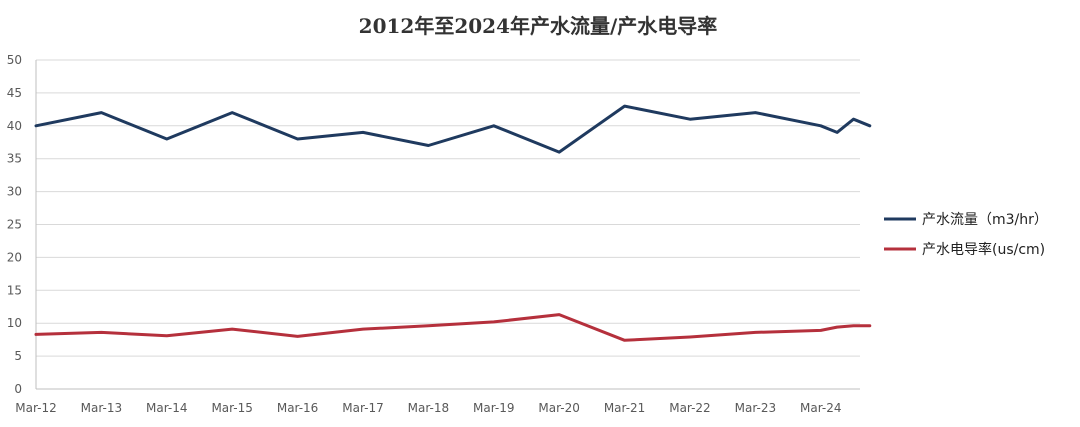 This screenshot has width=1080, height=427. Describe the element at coordinates (538, 26) in the screenshot. I see `chart-title: 2012年至2024年产水流量/产水电导率` at that location.